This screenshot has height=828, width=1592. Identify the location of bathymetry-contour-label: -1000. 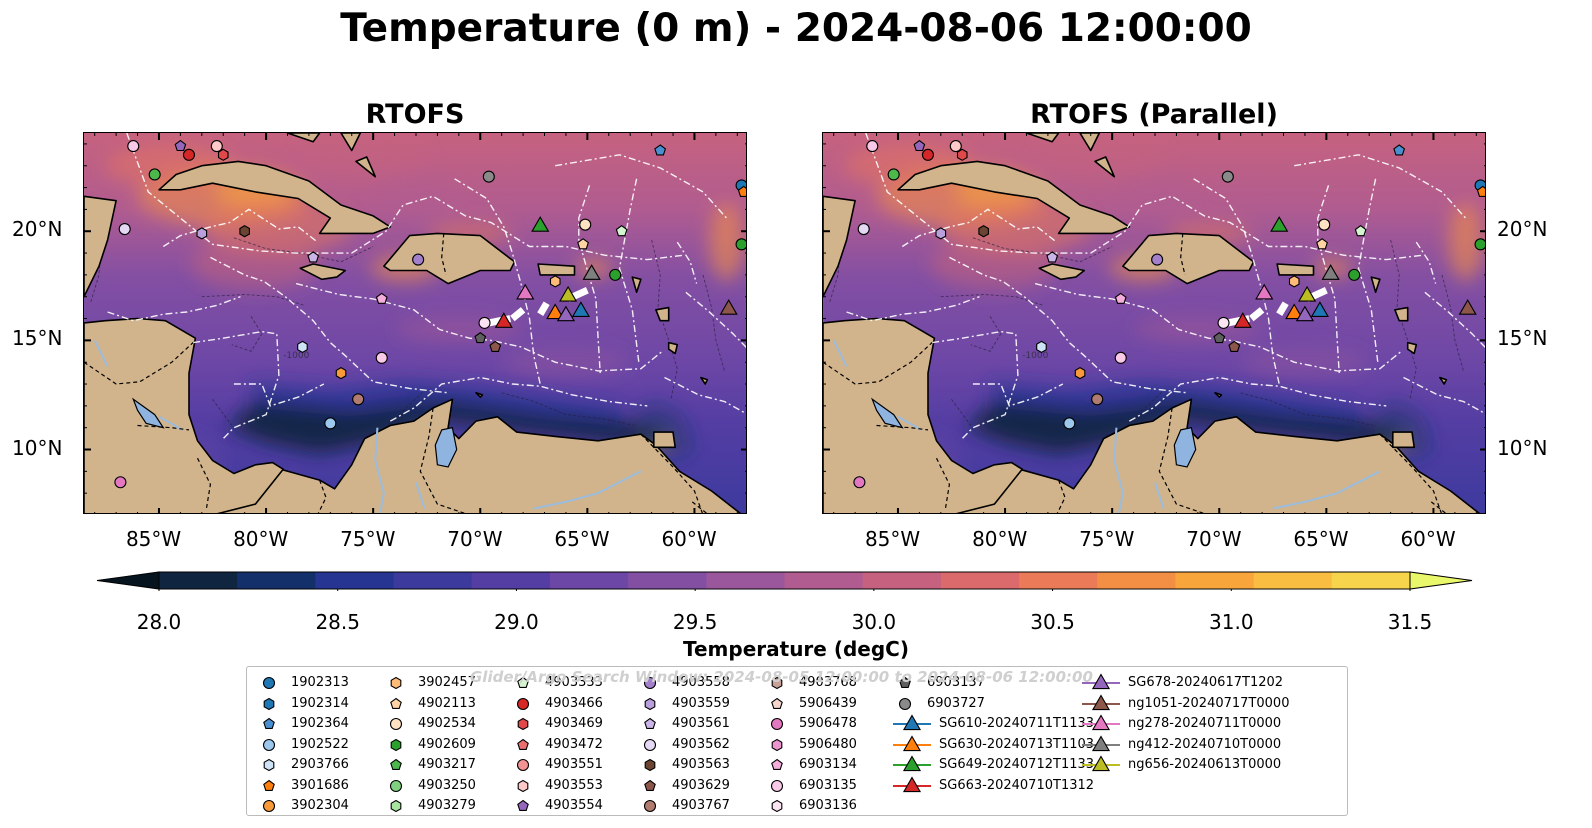
(296, 356).